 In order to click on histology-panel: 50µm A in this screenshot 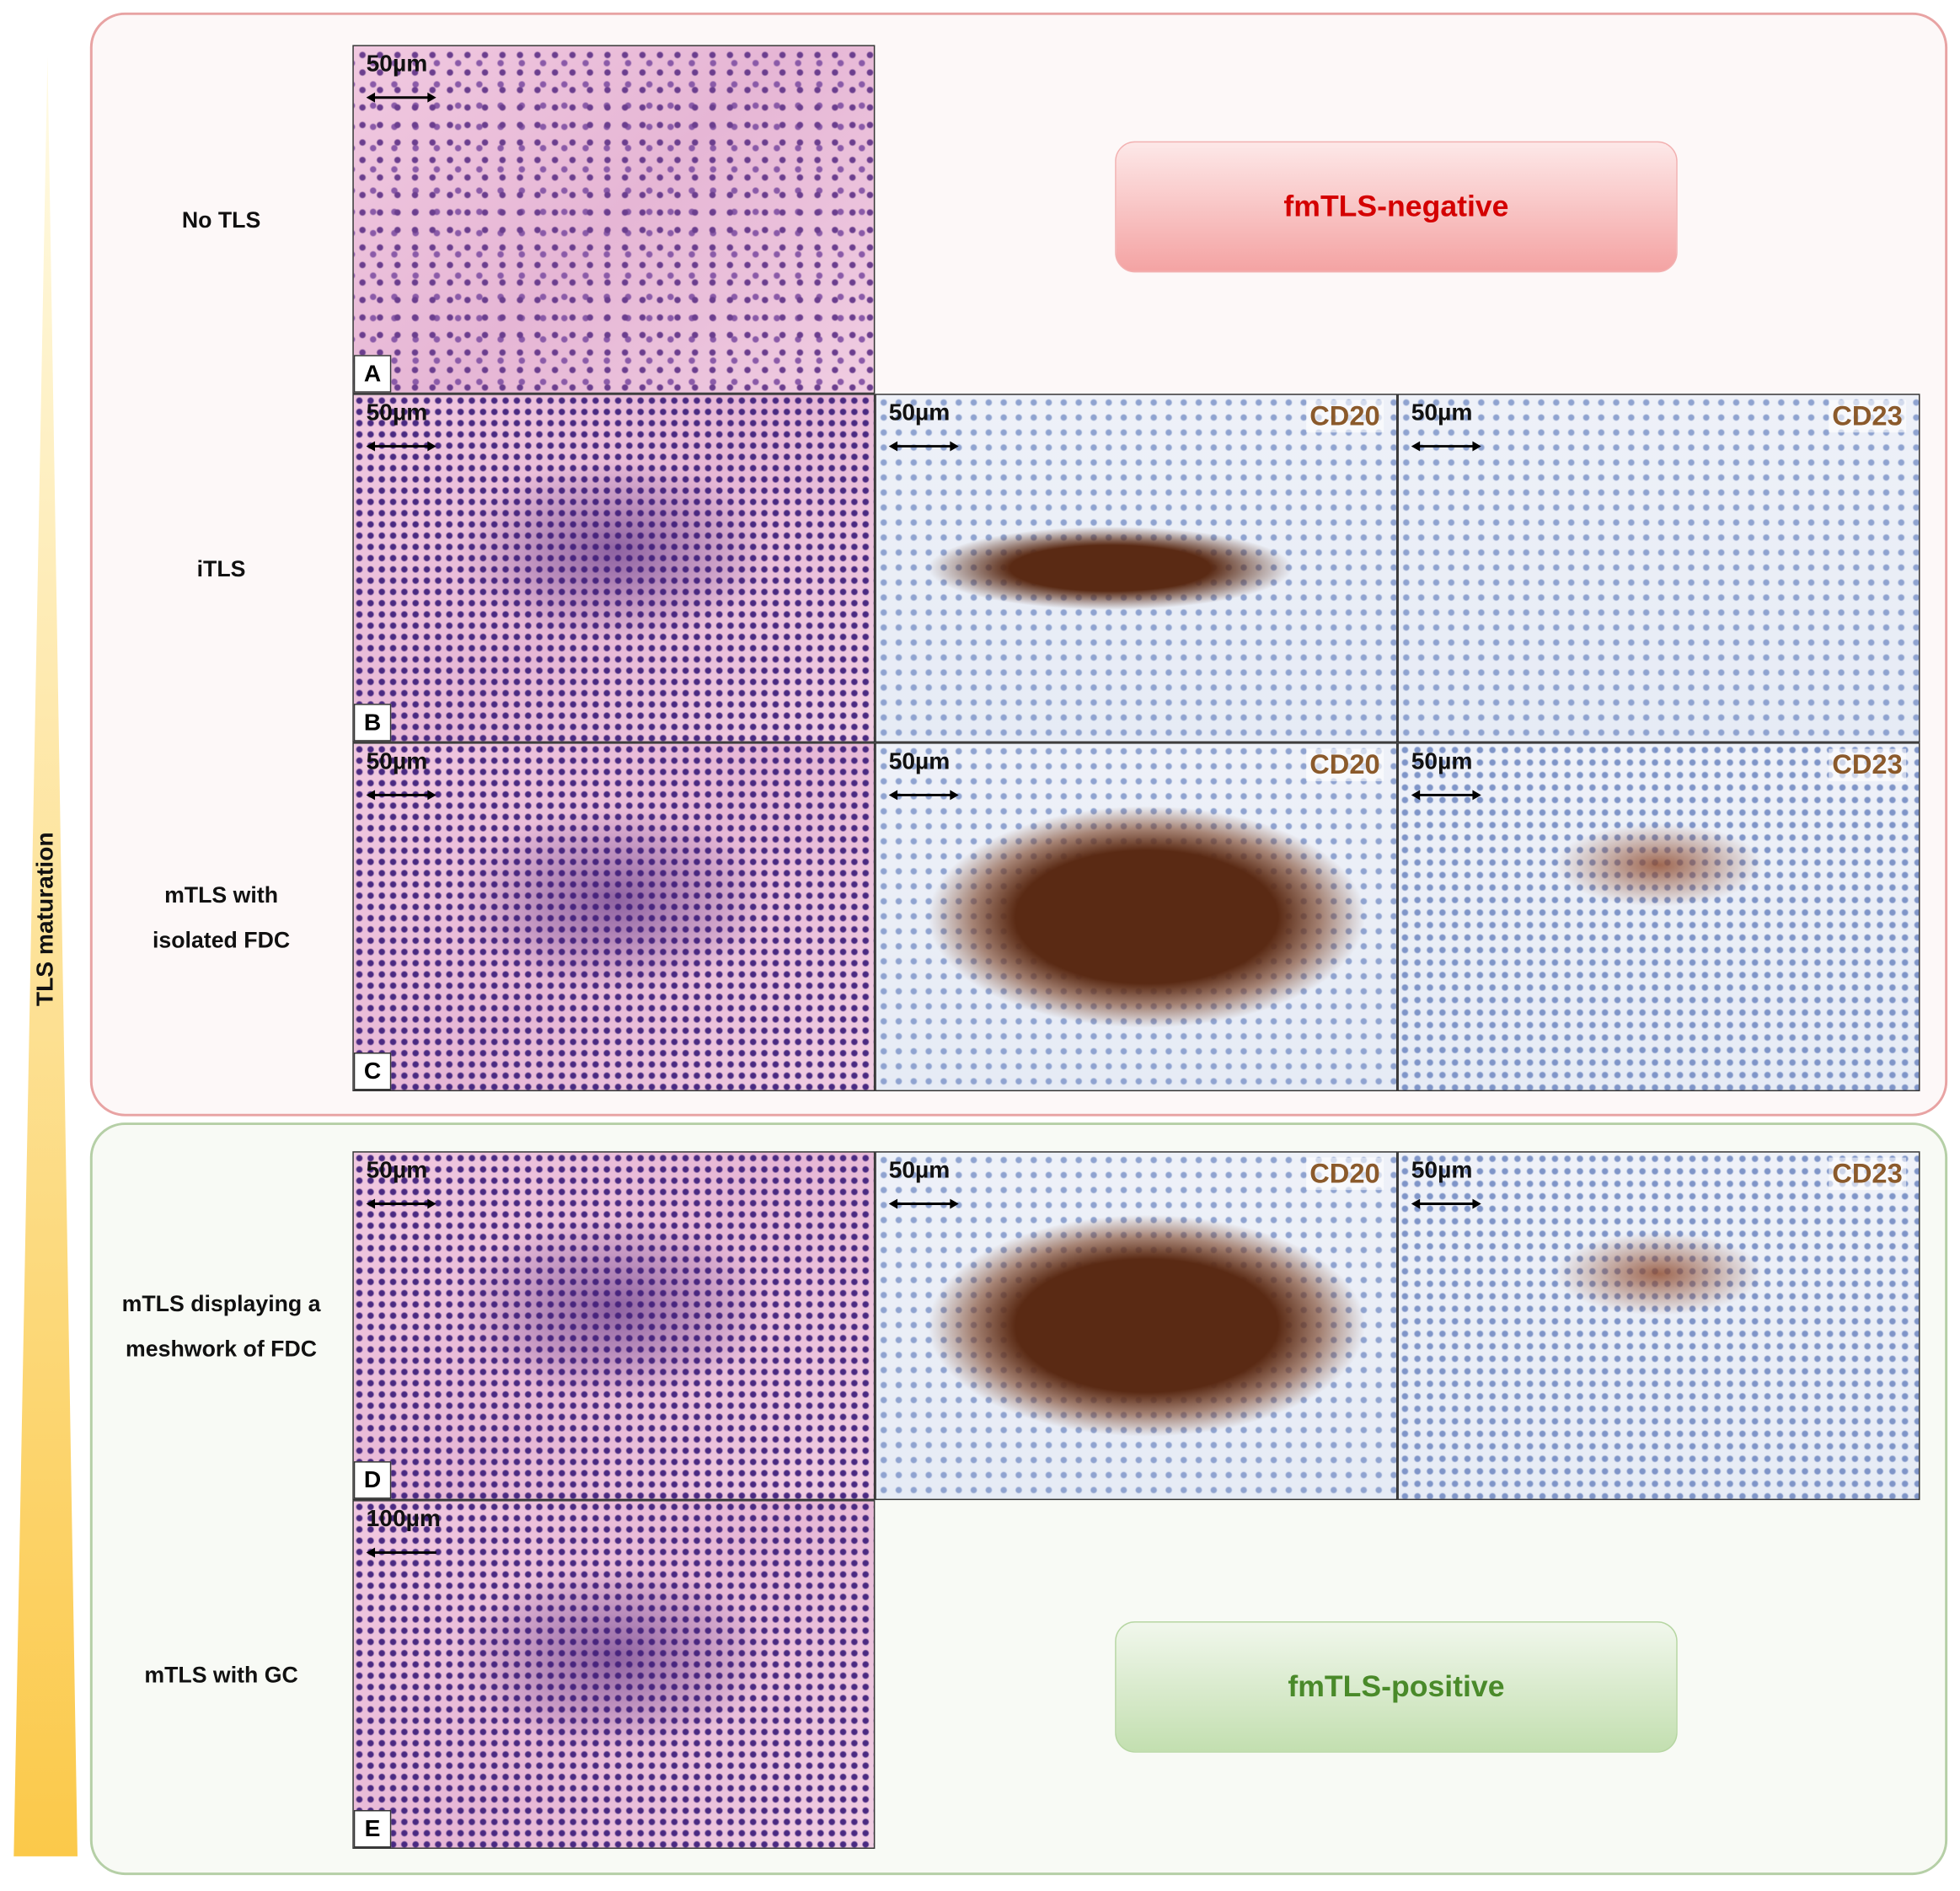, I will do `click(614, 219)`.